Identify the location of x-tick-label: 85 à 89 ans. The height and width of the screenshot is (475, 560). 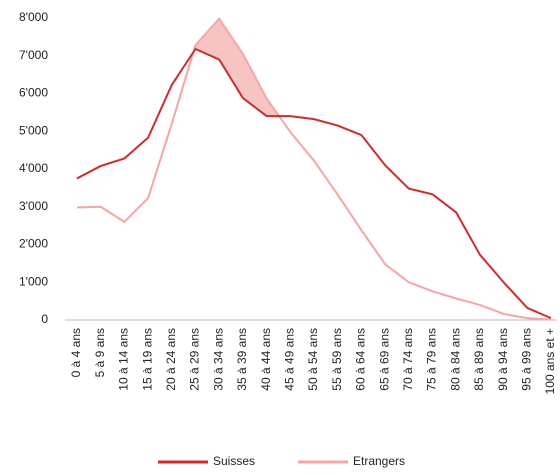
(479, 359).